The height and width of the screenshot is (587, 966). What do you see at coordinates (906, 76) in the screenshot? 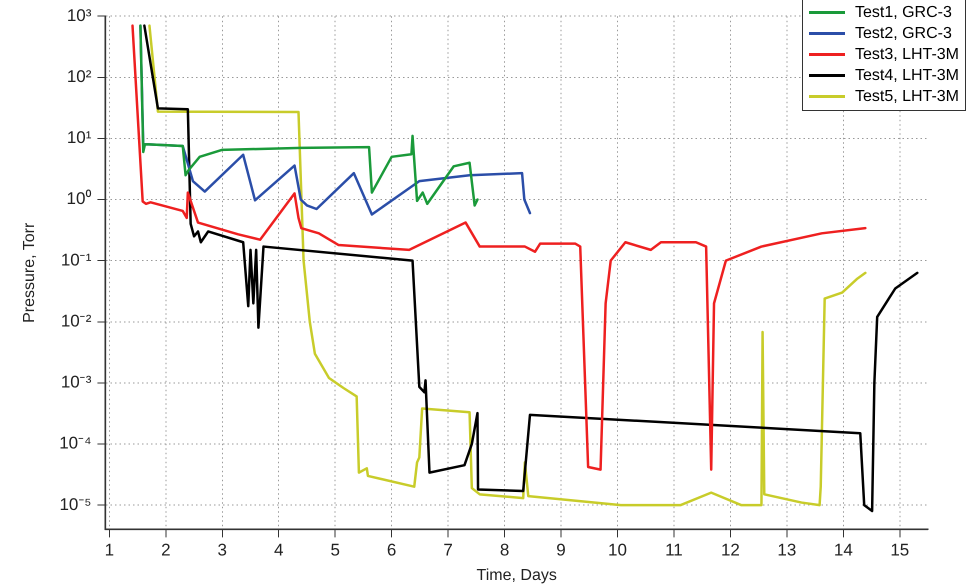
I see `legend-label: Test4, LHT-3M` at bounding box center [906, 76].